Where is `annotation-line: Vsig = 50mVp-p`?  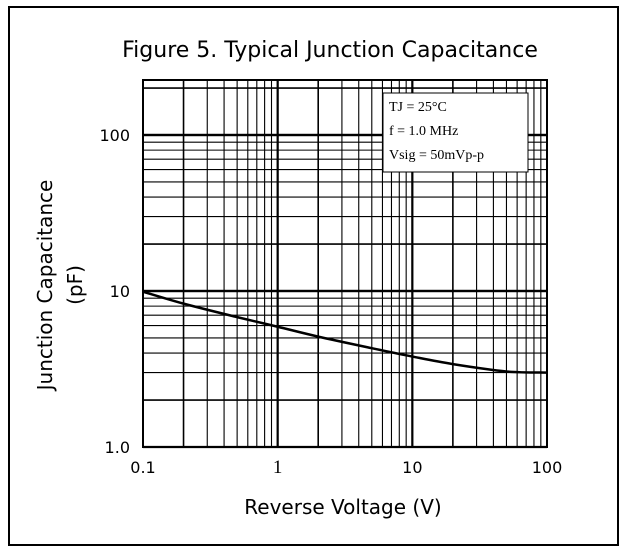
annotation-line: Vsig = 50mVp-p is located at coordinates (436, 155).